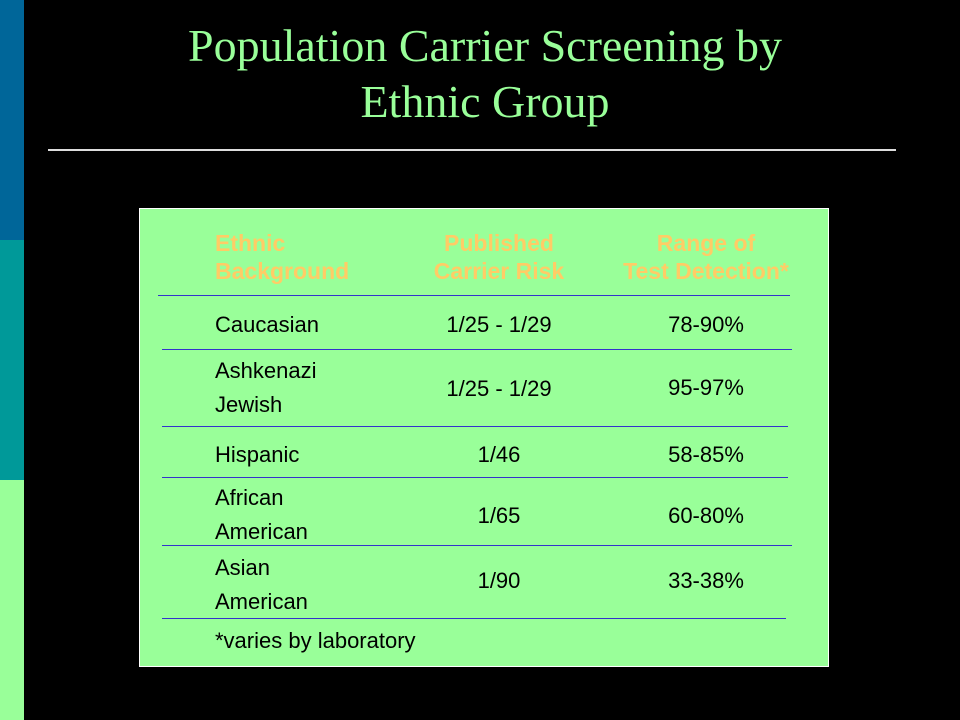 This screenshot has height=720, width=960. What do you see at coordinates (706, 580) in the screenshot?
I see `row-asian-american-detection: 33-38%` at bounding box center [706, 580].